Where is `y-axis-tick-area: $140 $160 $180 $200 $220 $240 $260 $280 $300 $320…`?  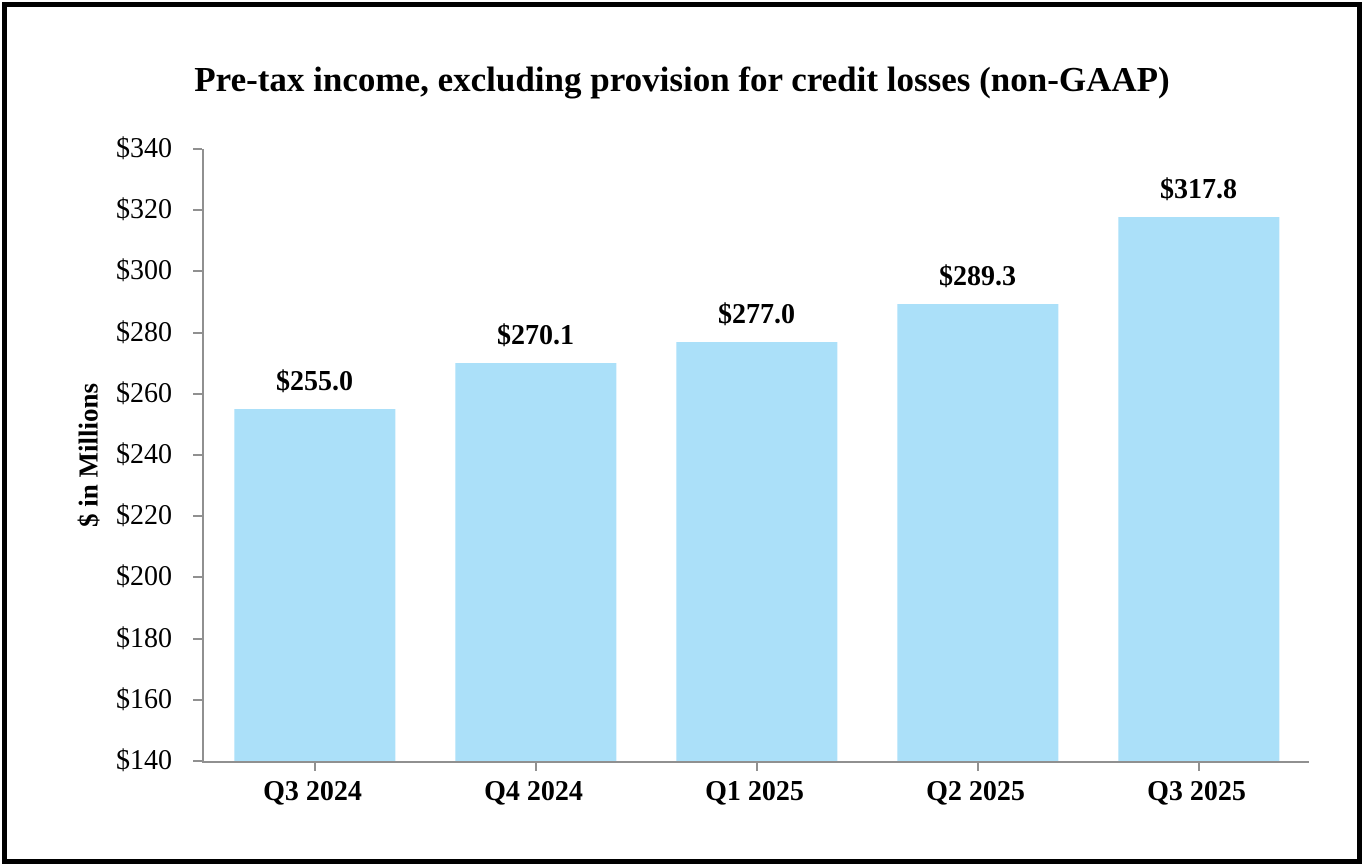 y-axis-tick-area: $140 $160 $180 $200 $220 $240 $260 $280 $300 $320… is located at coordinates (104, 455).